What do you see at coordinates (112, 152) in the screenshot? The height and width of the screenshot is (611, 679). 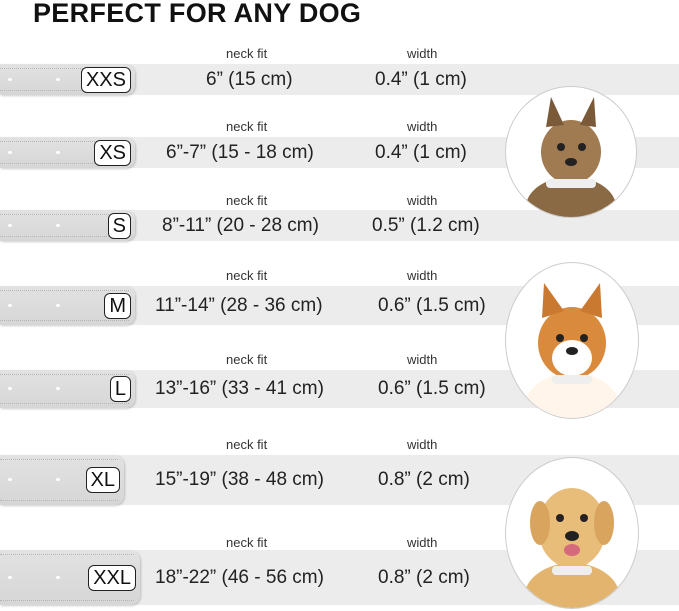 I see `size-badge: XS` at bounding box center [112, 152].